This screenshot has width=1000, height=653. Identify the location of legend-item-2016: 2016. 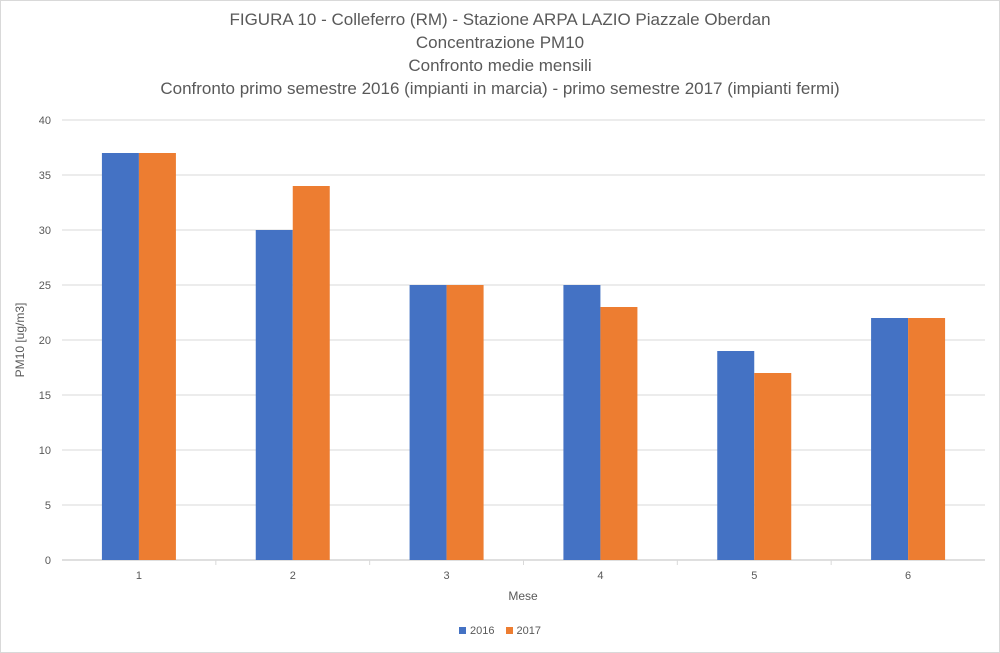
(476, 631).